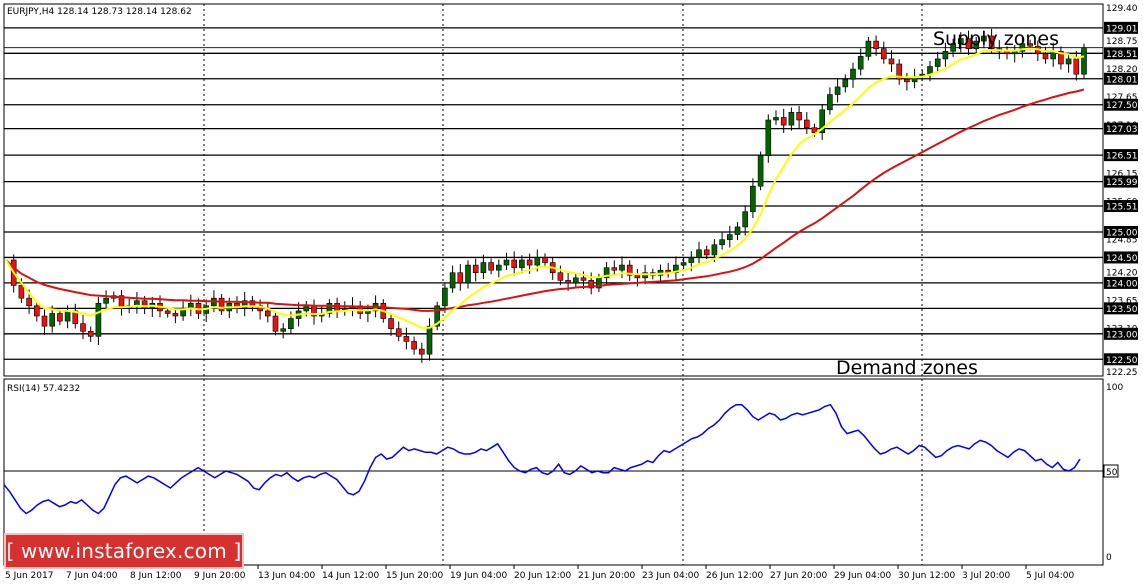 The image size is (1143, 585). I want to click on rsi-tag-50-bg, so click(1111, 471).